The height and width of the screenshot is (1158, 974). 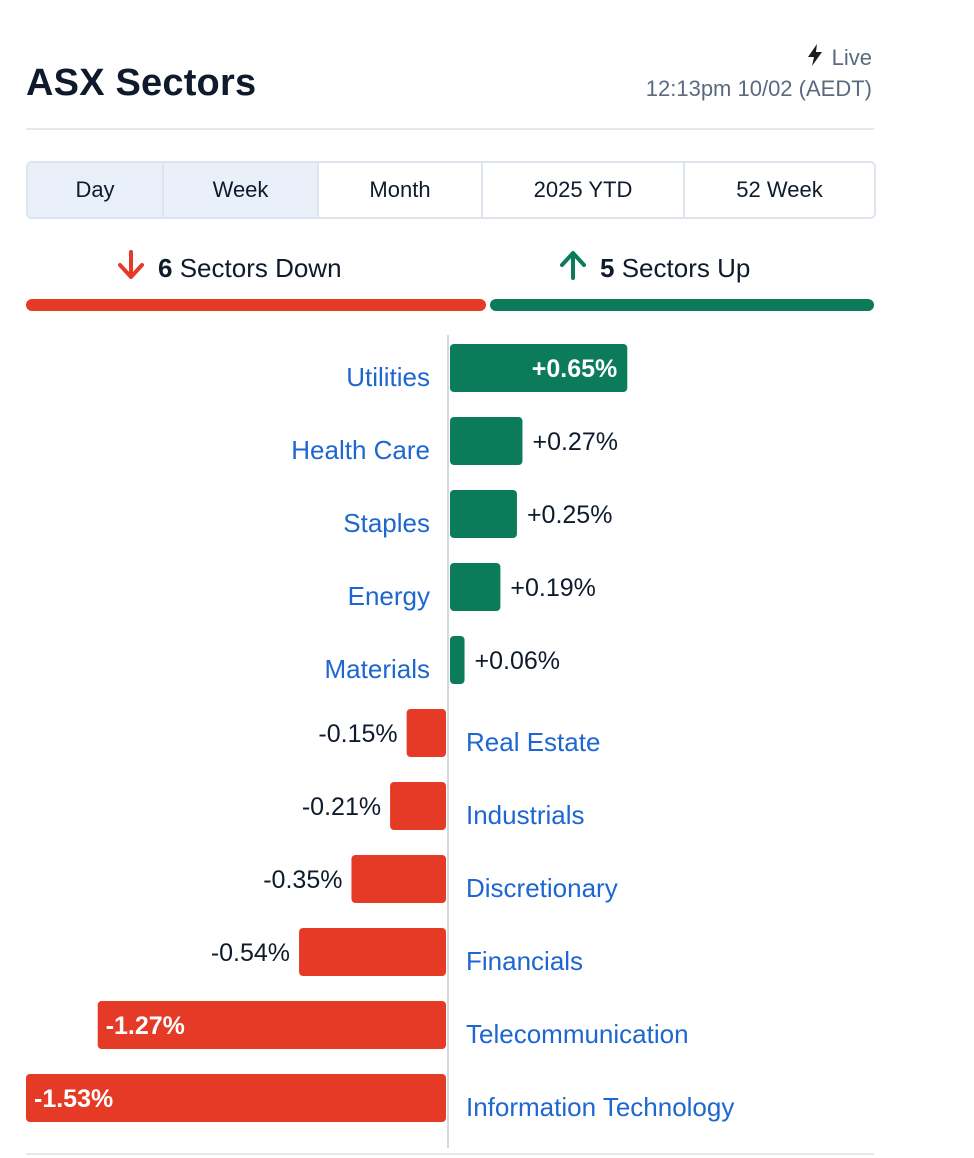 What do you see at coordinates (236, 1098) in the screenshot?
I see `bar-information-technology` at bounding box center [236, 1098].